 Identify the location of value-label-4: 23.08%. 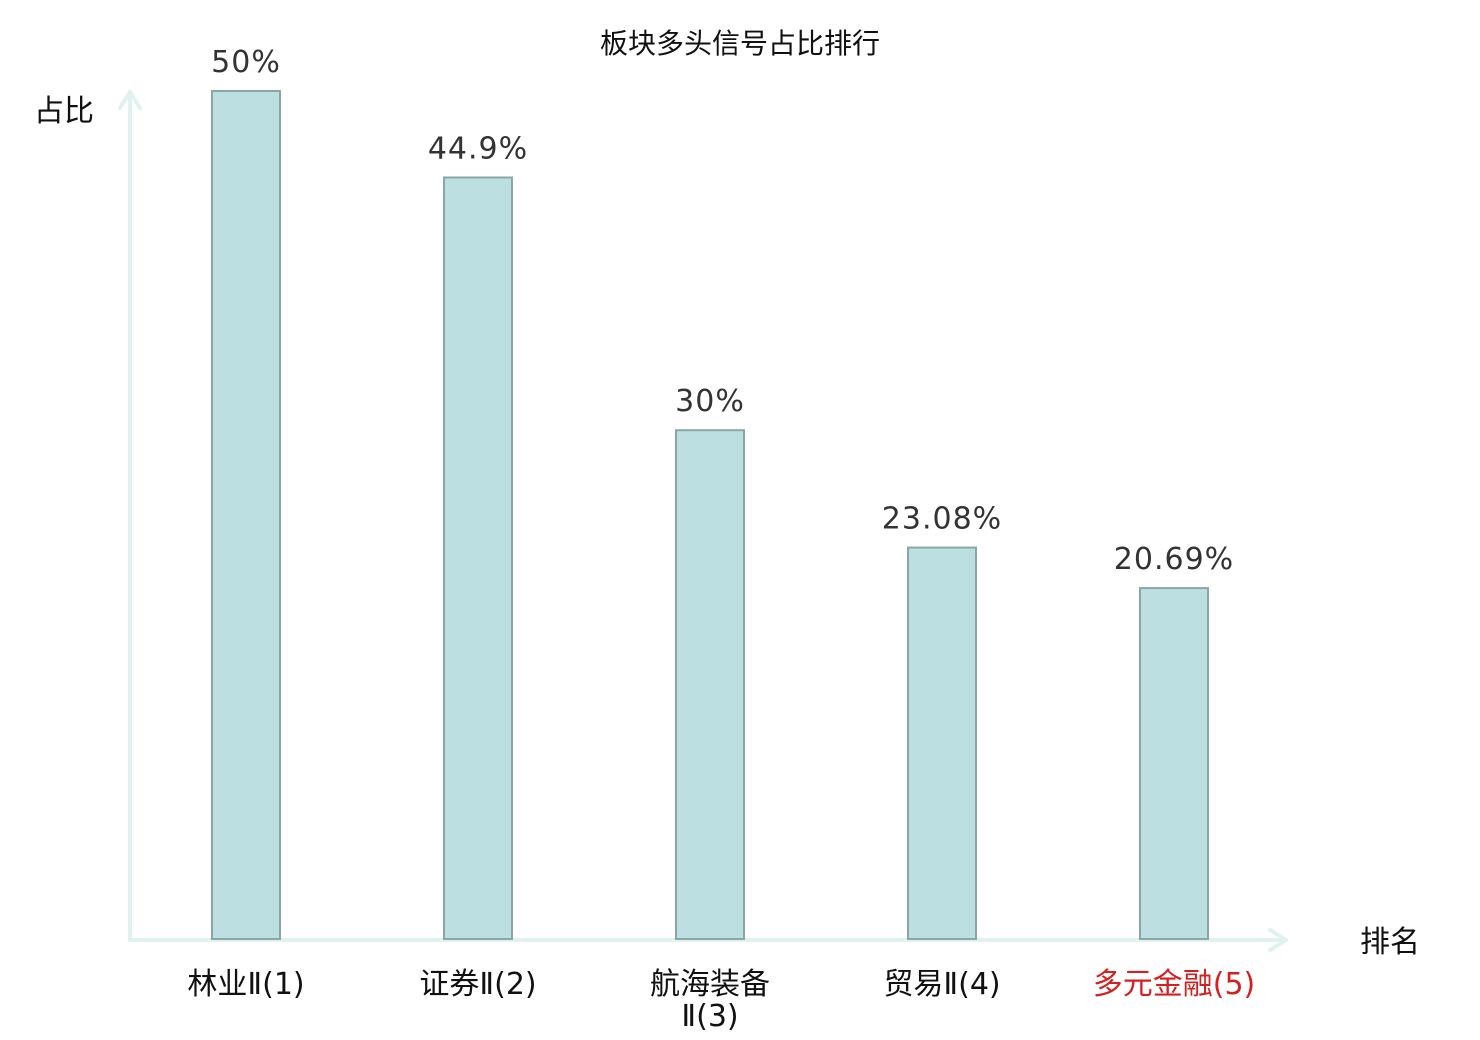
(942, 519).